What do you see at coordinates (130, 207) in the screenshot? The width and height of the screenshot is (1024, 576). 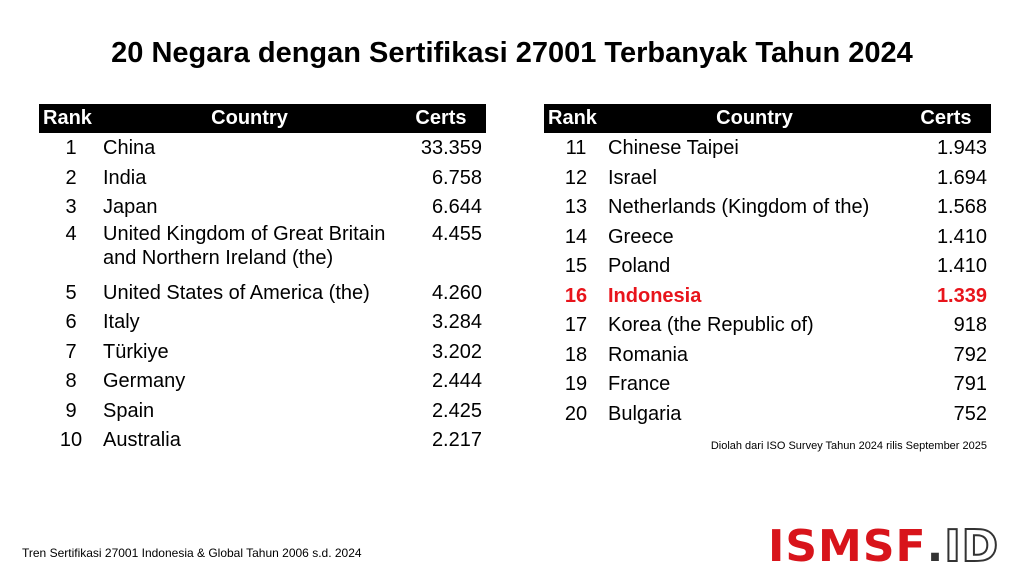 I see `country-cell: Japan` at bounding box center [130, 207].